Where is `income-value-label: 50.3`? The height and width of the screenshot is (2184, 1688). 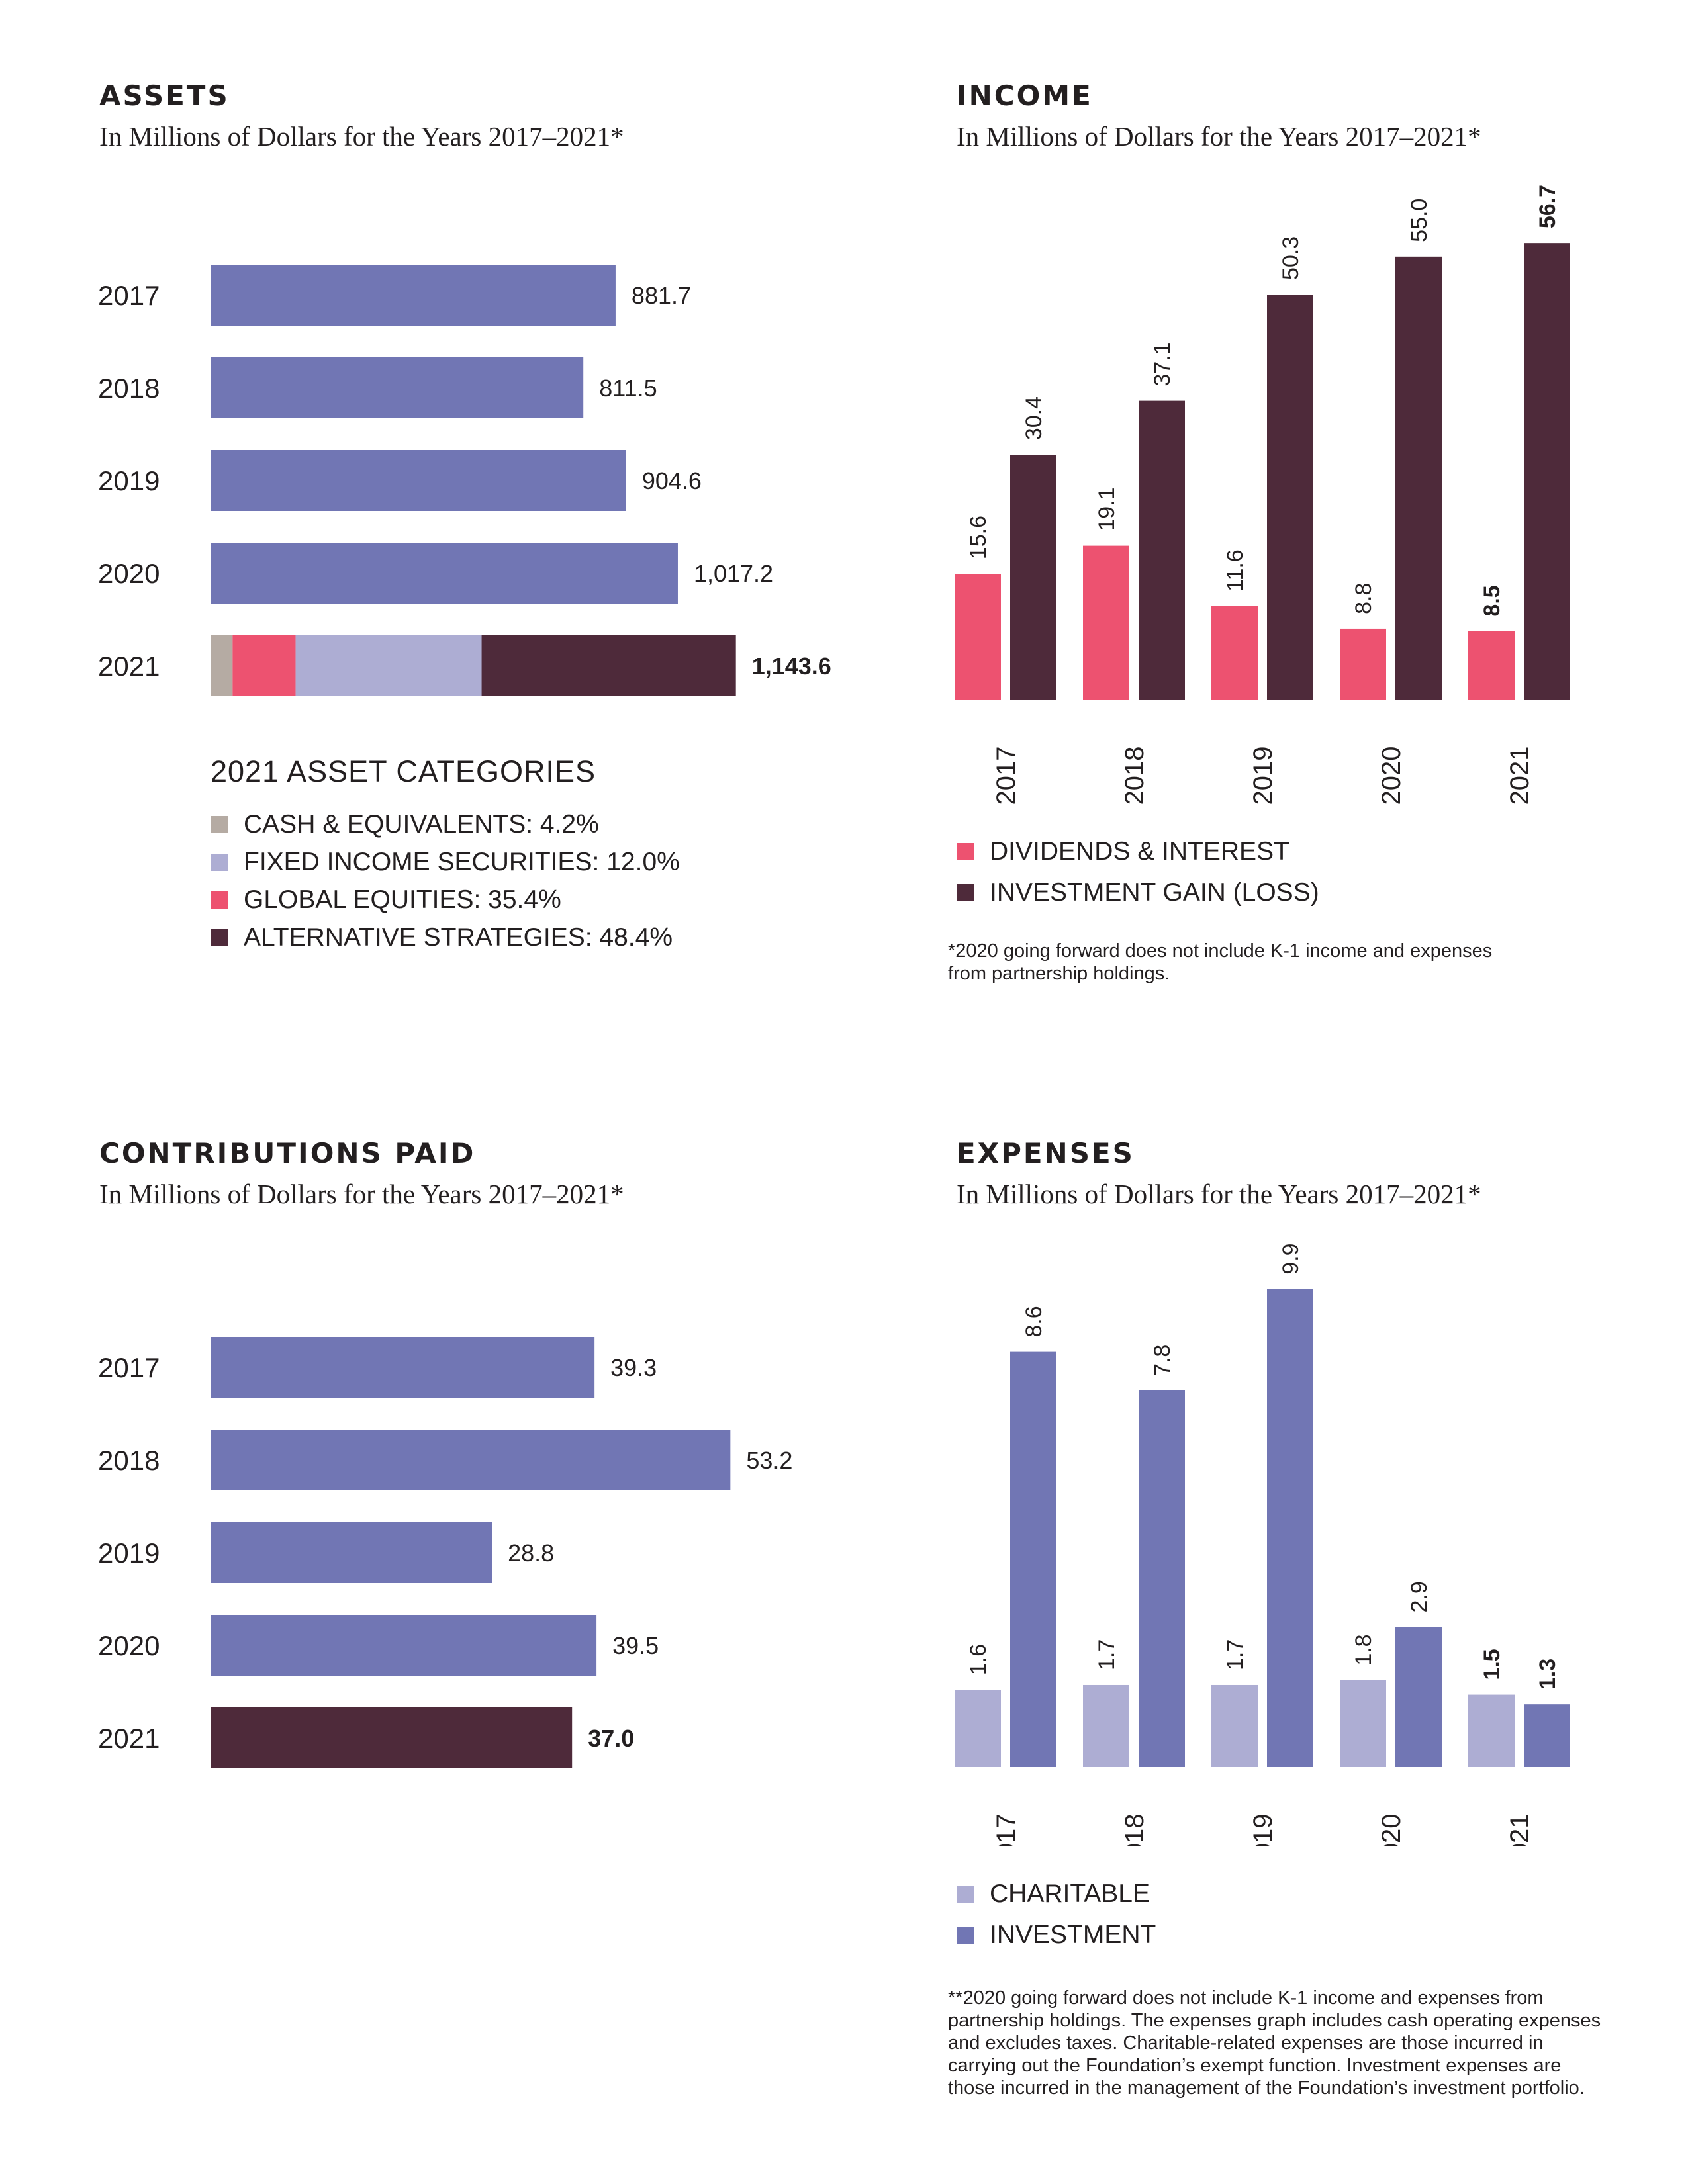 income-value-label: 50.3 is located at coordinates (1290, 258).